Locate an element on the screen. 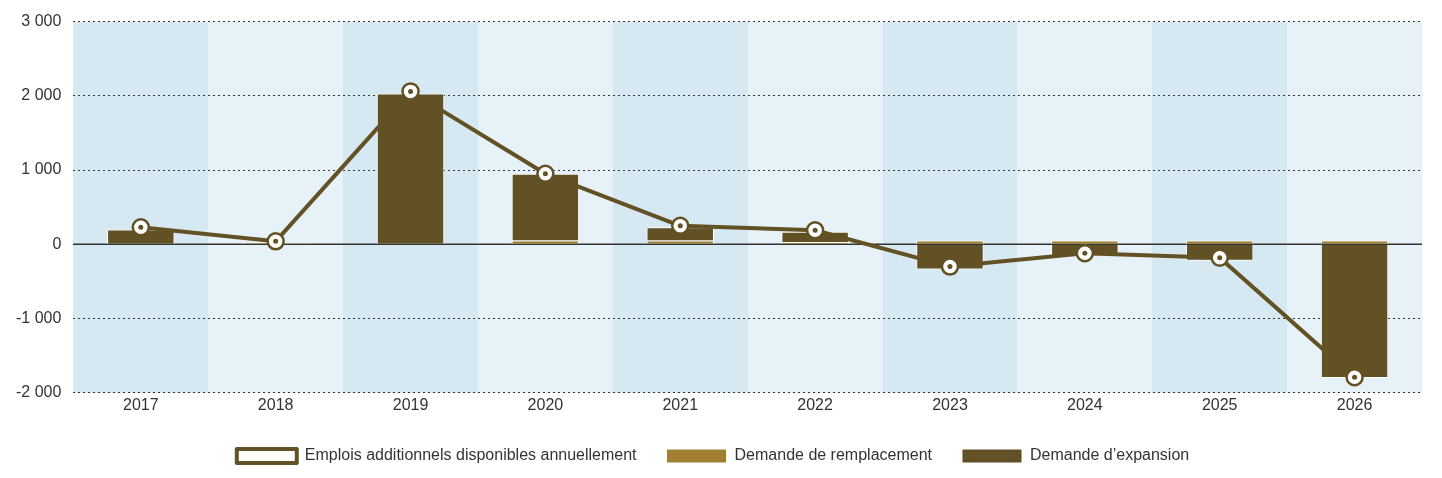 The image size is (1442, 478). y-tick-label: 1 000 is located at coordinates (41, 169).